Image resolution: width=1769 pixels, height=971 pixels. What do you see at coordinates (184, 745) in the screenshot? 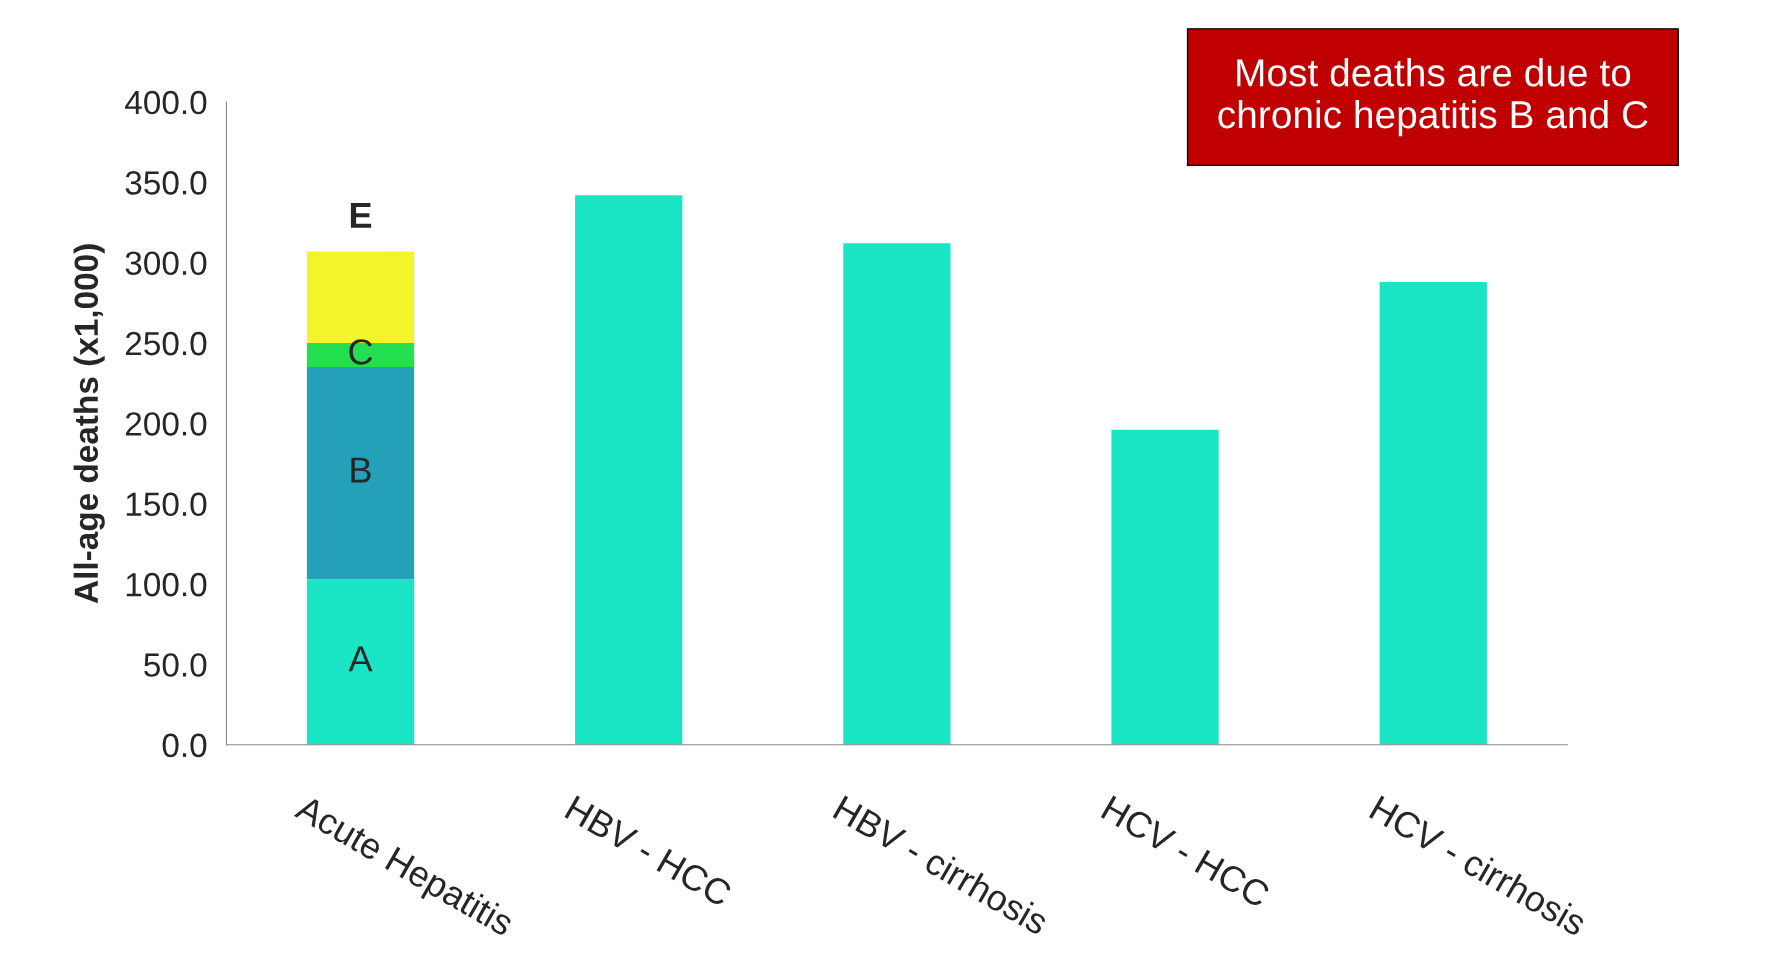
I see `y-tick-label: 0.0` at bounding box center [184, 745].